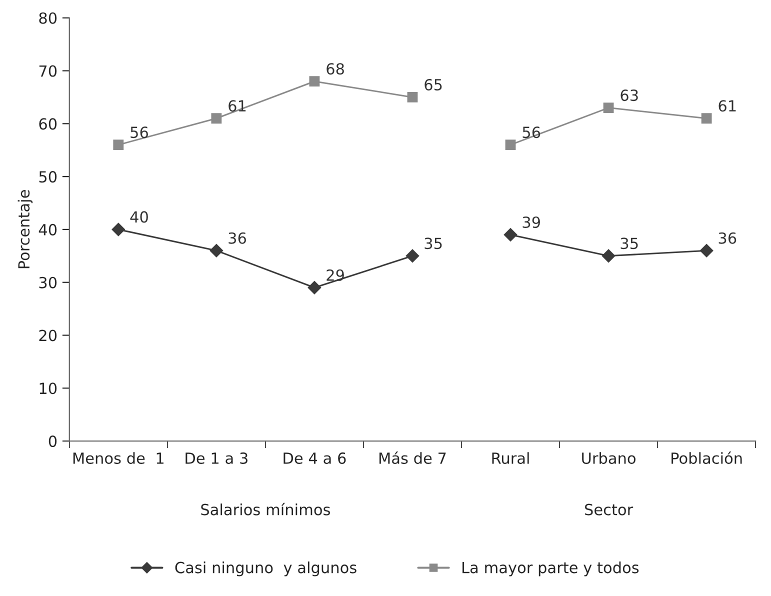 This screenshot has height=596, width=771. I want to click on legend-label: Casi ninguno y algunos, so click(265, 569).